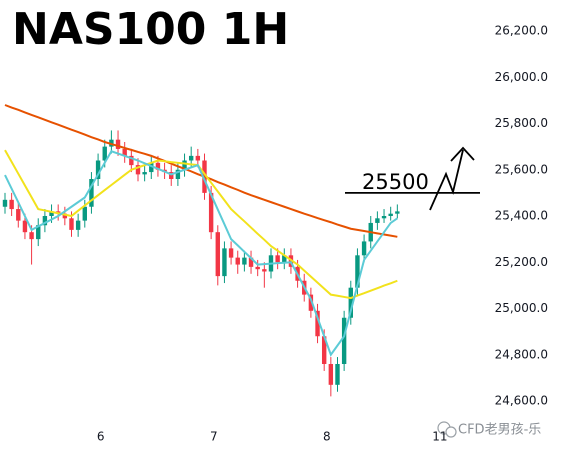 This screenshot has width=563, height=460. I want to click on y-tick-label: 25,400.0, so click(521, 216).